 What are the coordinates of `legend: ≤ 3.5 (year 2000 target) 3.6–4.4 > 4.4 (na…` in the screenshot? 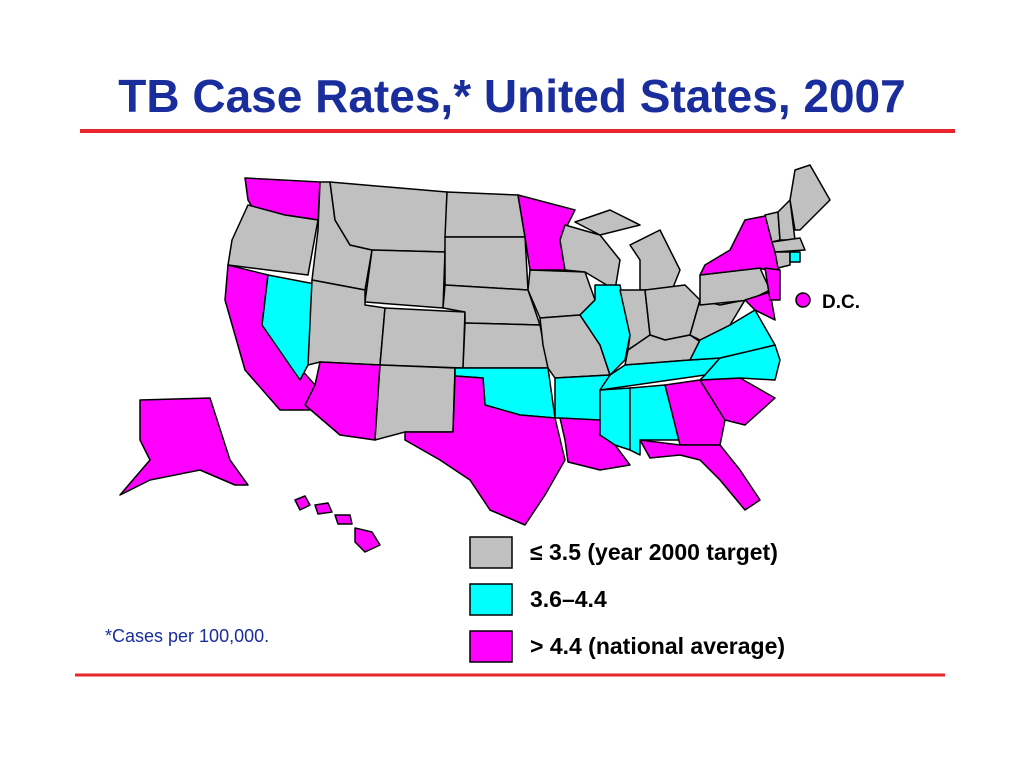 It's located at (627, 599).